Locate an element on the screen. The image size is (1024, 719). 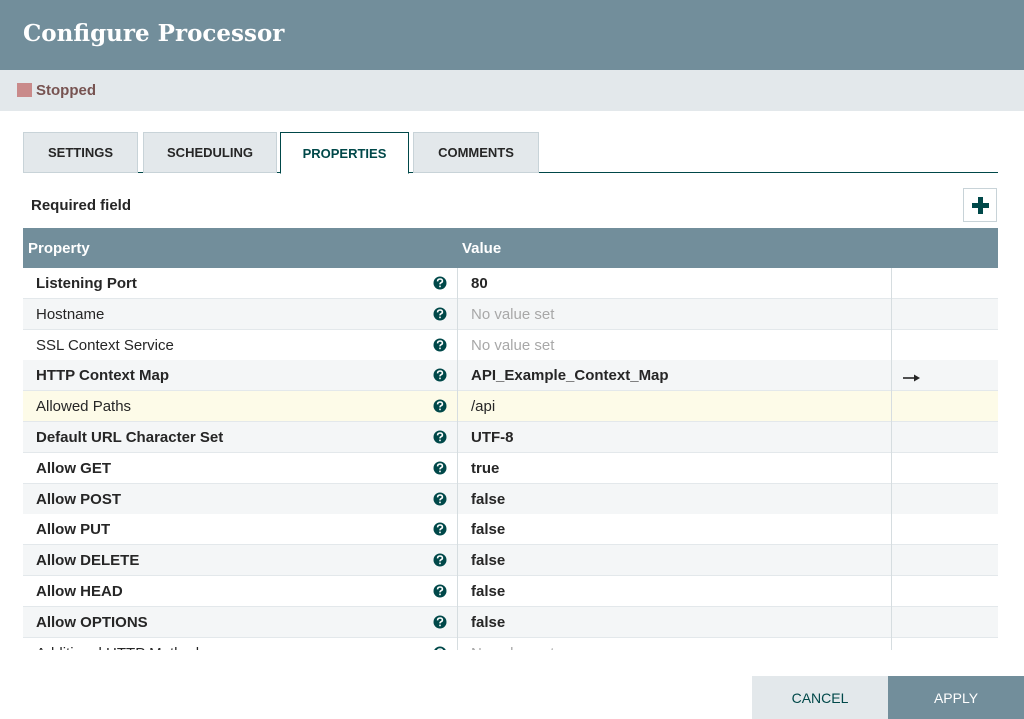
table-row: Allowed Paths/api is located at coordinates (510, 407).